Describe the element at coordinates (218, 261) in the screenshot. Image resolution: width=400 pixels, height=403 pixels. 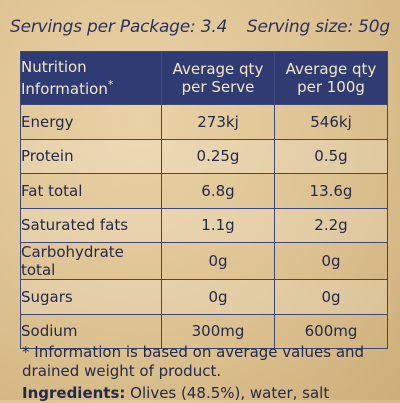
I see `carbohydrate-total-per-serve: 0g` at that location.